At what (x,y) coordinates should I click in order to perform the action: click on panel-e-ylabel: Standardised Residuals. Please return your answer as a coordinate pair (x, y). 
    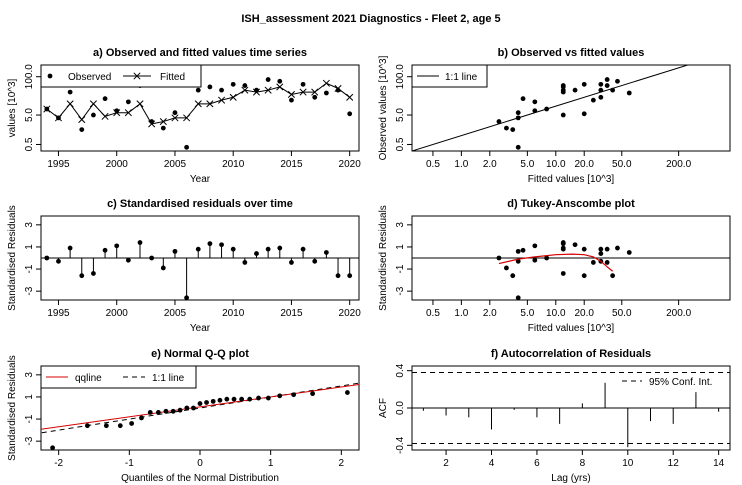
    Looking at the image, I should click on (12, 408).